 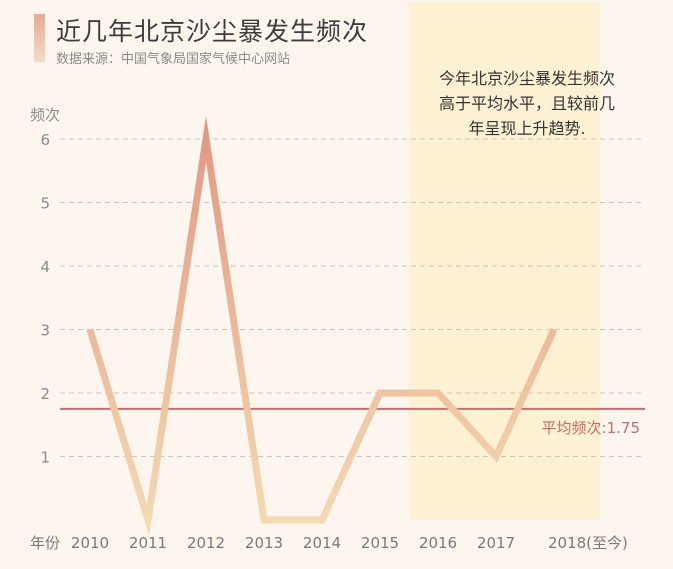 What do you see at coordinates (39, 38) in the screenshot?
I see `title-accent-bar` at bounding box center [39, 38].